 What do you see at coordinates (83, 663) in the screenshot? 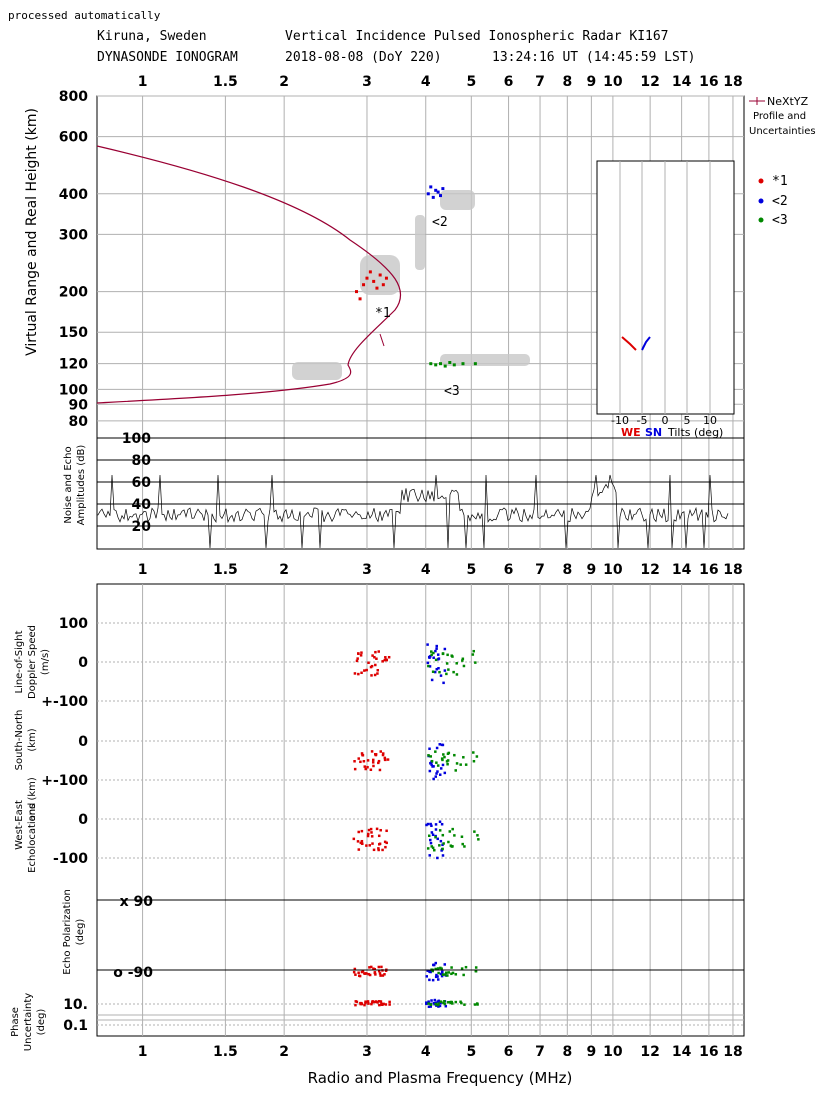
I see `lower-tick-1: 0` at bounding box center [83, 663].